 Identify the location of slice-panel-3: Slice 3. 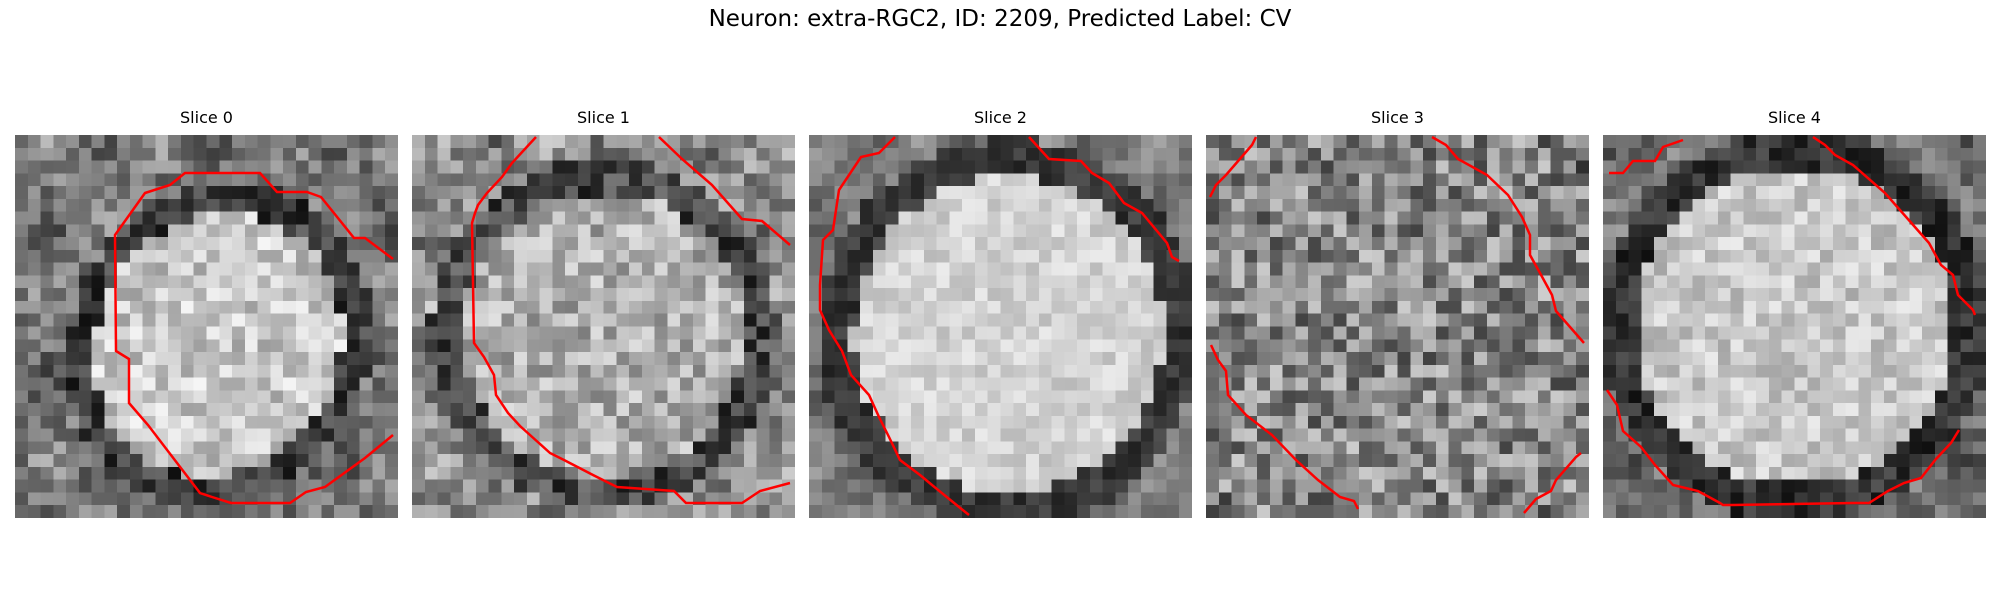
(1397, 313).